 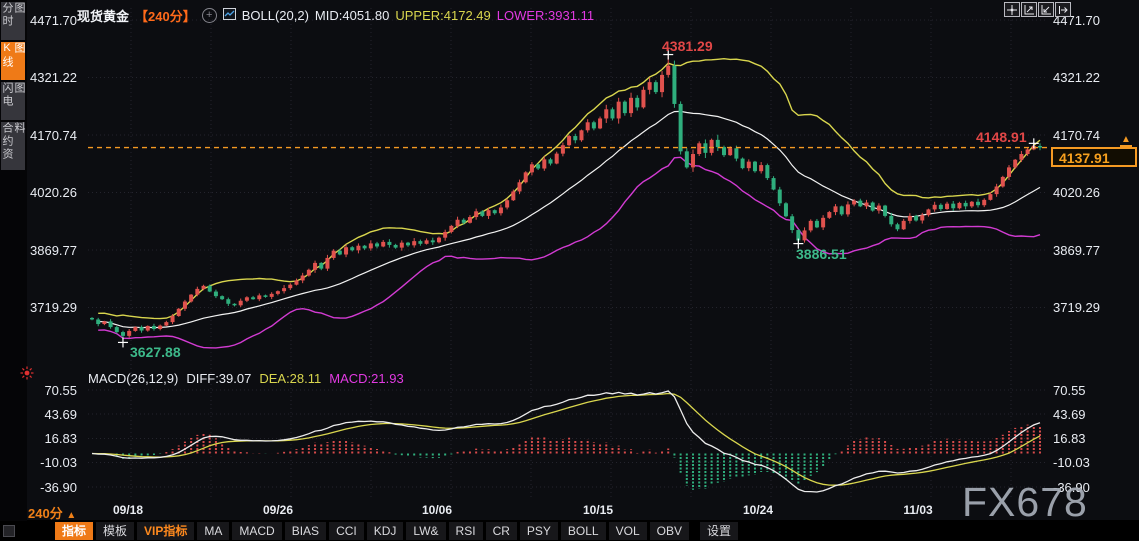 I want to click on date-tick: 09/18, so click(x=128, y=510).